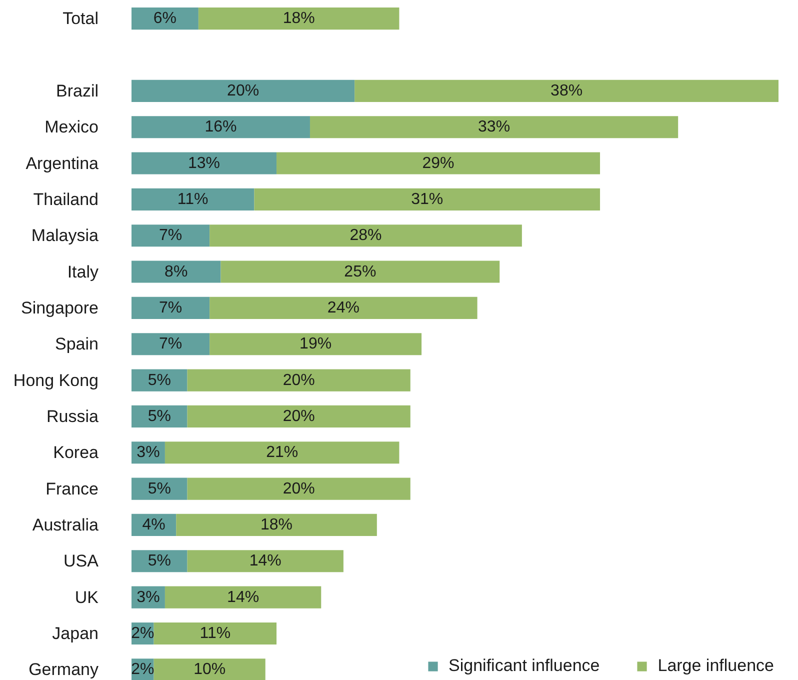 This screenshot has height=680, width=798. I want to click on data-label: 31%, so click(427, 199).